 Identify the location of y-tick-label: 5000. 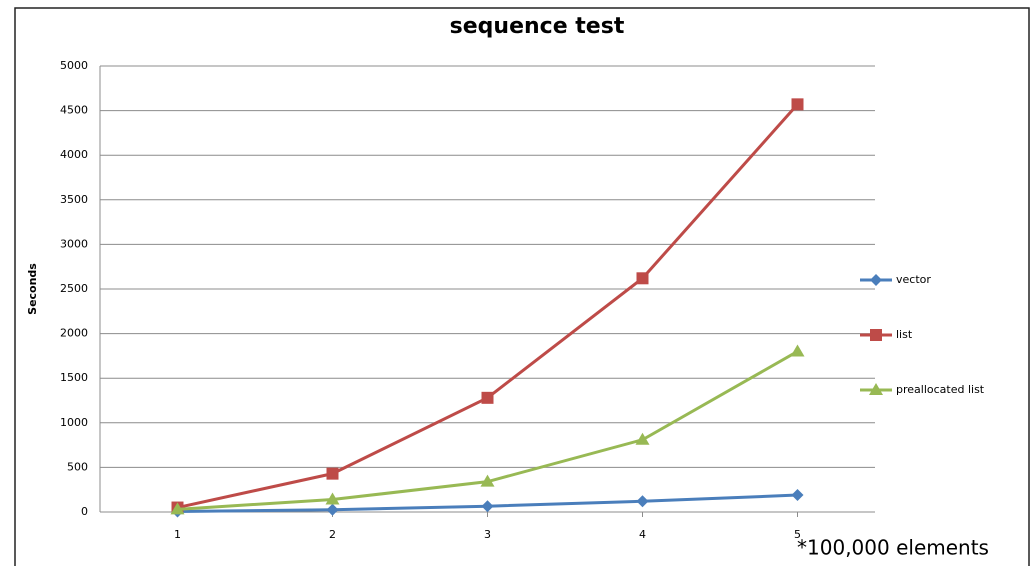
(74, 65).